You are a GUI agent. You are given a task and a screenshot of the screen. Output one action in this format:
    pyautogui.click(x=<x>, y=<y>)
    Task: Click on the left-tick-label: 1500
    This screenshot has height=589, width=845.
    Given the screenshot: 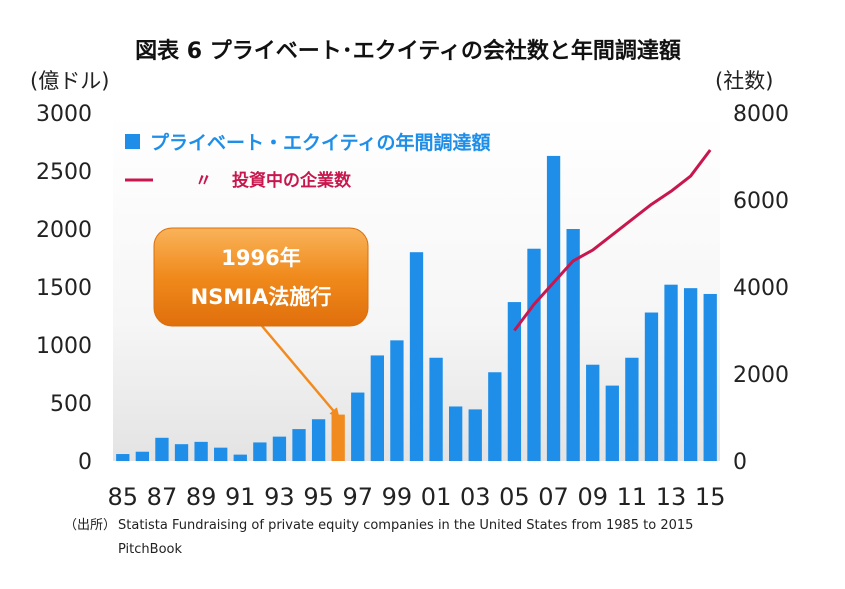 What is the action you would take?
    pyautogui.click(x=64, y=288)
    